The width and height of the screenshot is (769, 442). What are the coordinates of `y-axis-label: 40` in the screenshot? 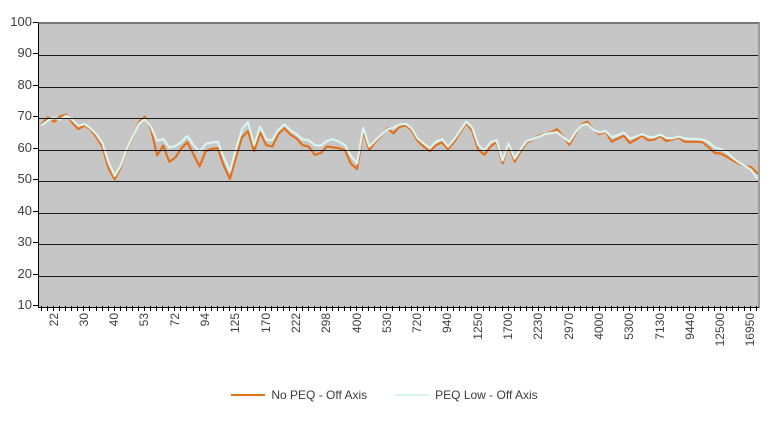 It's located at (24, 210).